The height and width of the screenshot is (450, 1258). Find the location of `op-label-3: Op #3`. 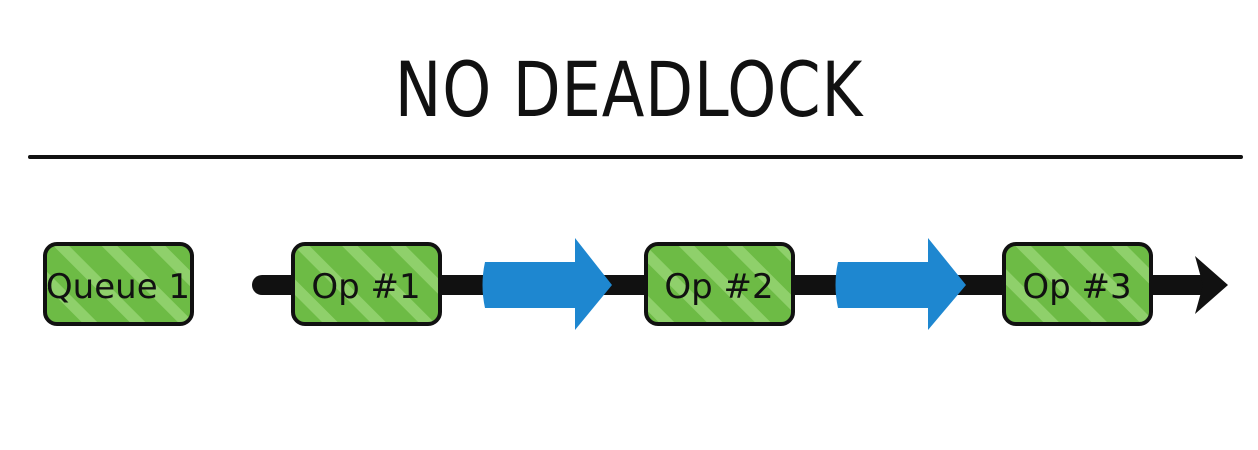

op-label-3: Op #3 is located at coordinates (1076, 287).